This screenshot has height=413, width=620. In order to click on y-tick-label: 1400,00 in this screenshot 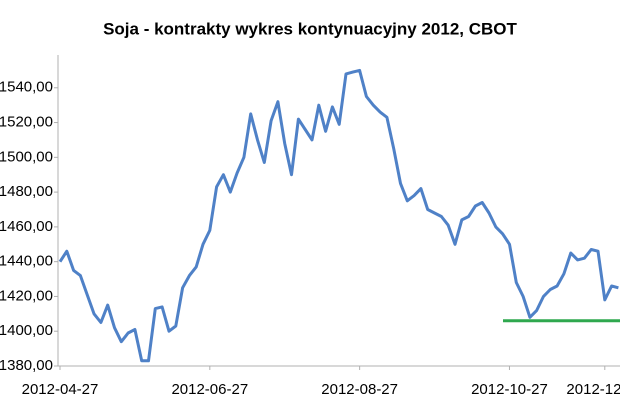, I will do `click(26, 330)`.